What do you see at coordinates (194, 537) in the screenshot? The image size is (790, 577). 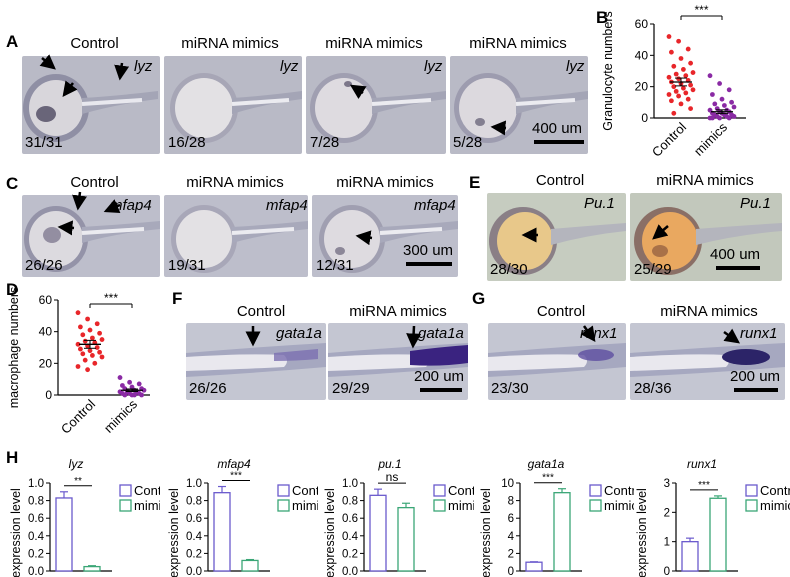 I see `y-tick-label: 0.4` at bounding box center [194, 537].